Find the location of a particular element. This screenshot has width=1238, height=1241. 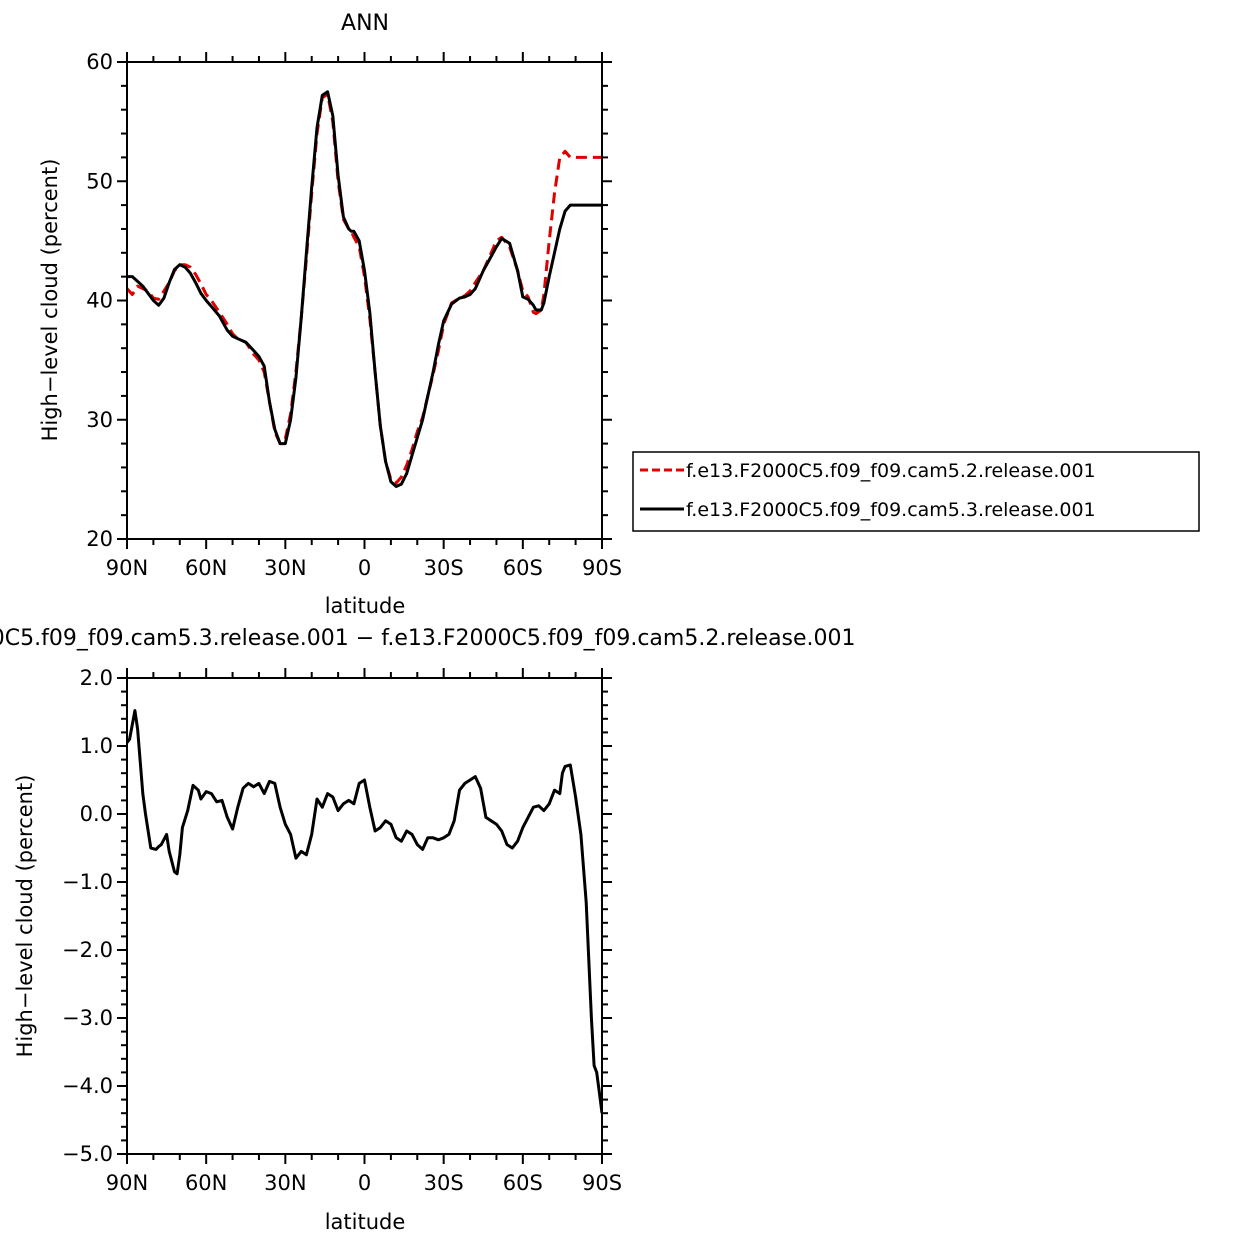

top-x-axis-label: latitude is located at coordinates (365, 606).